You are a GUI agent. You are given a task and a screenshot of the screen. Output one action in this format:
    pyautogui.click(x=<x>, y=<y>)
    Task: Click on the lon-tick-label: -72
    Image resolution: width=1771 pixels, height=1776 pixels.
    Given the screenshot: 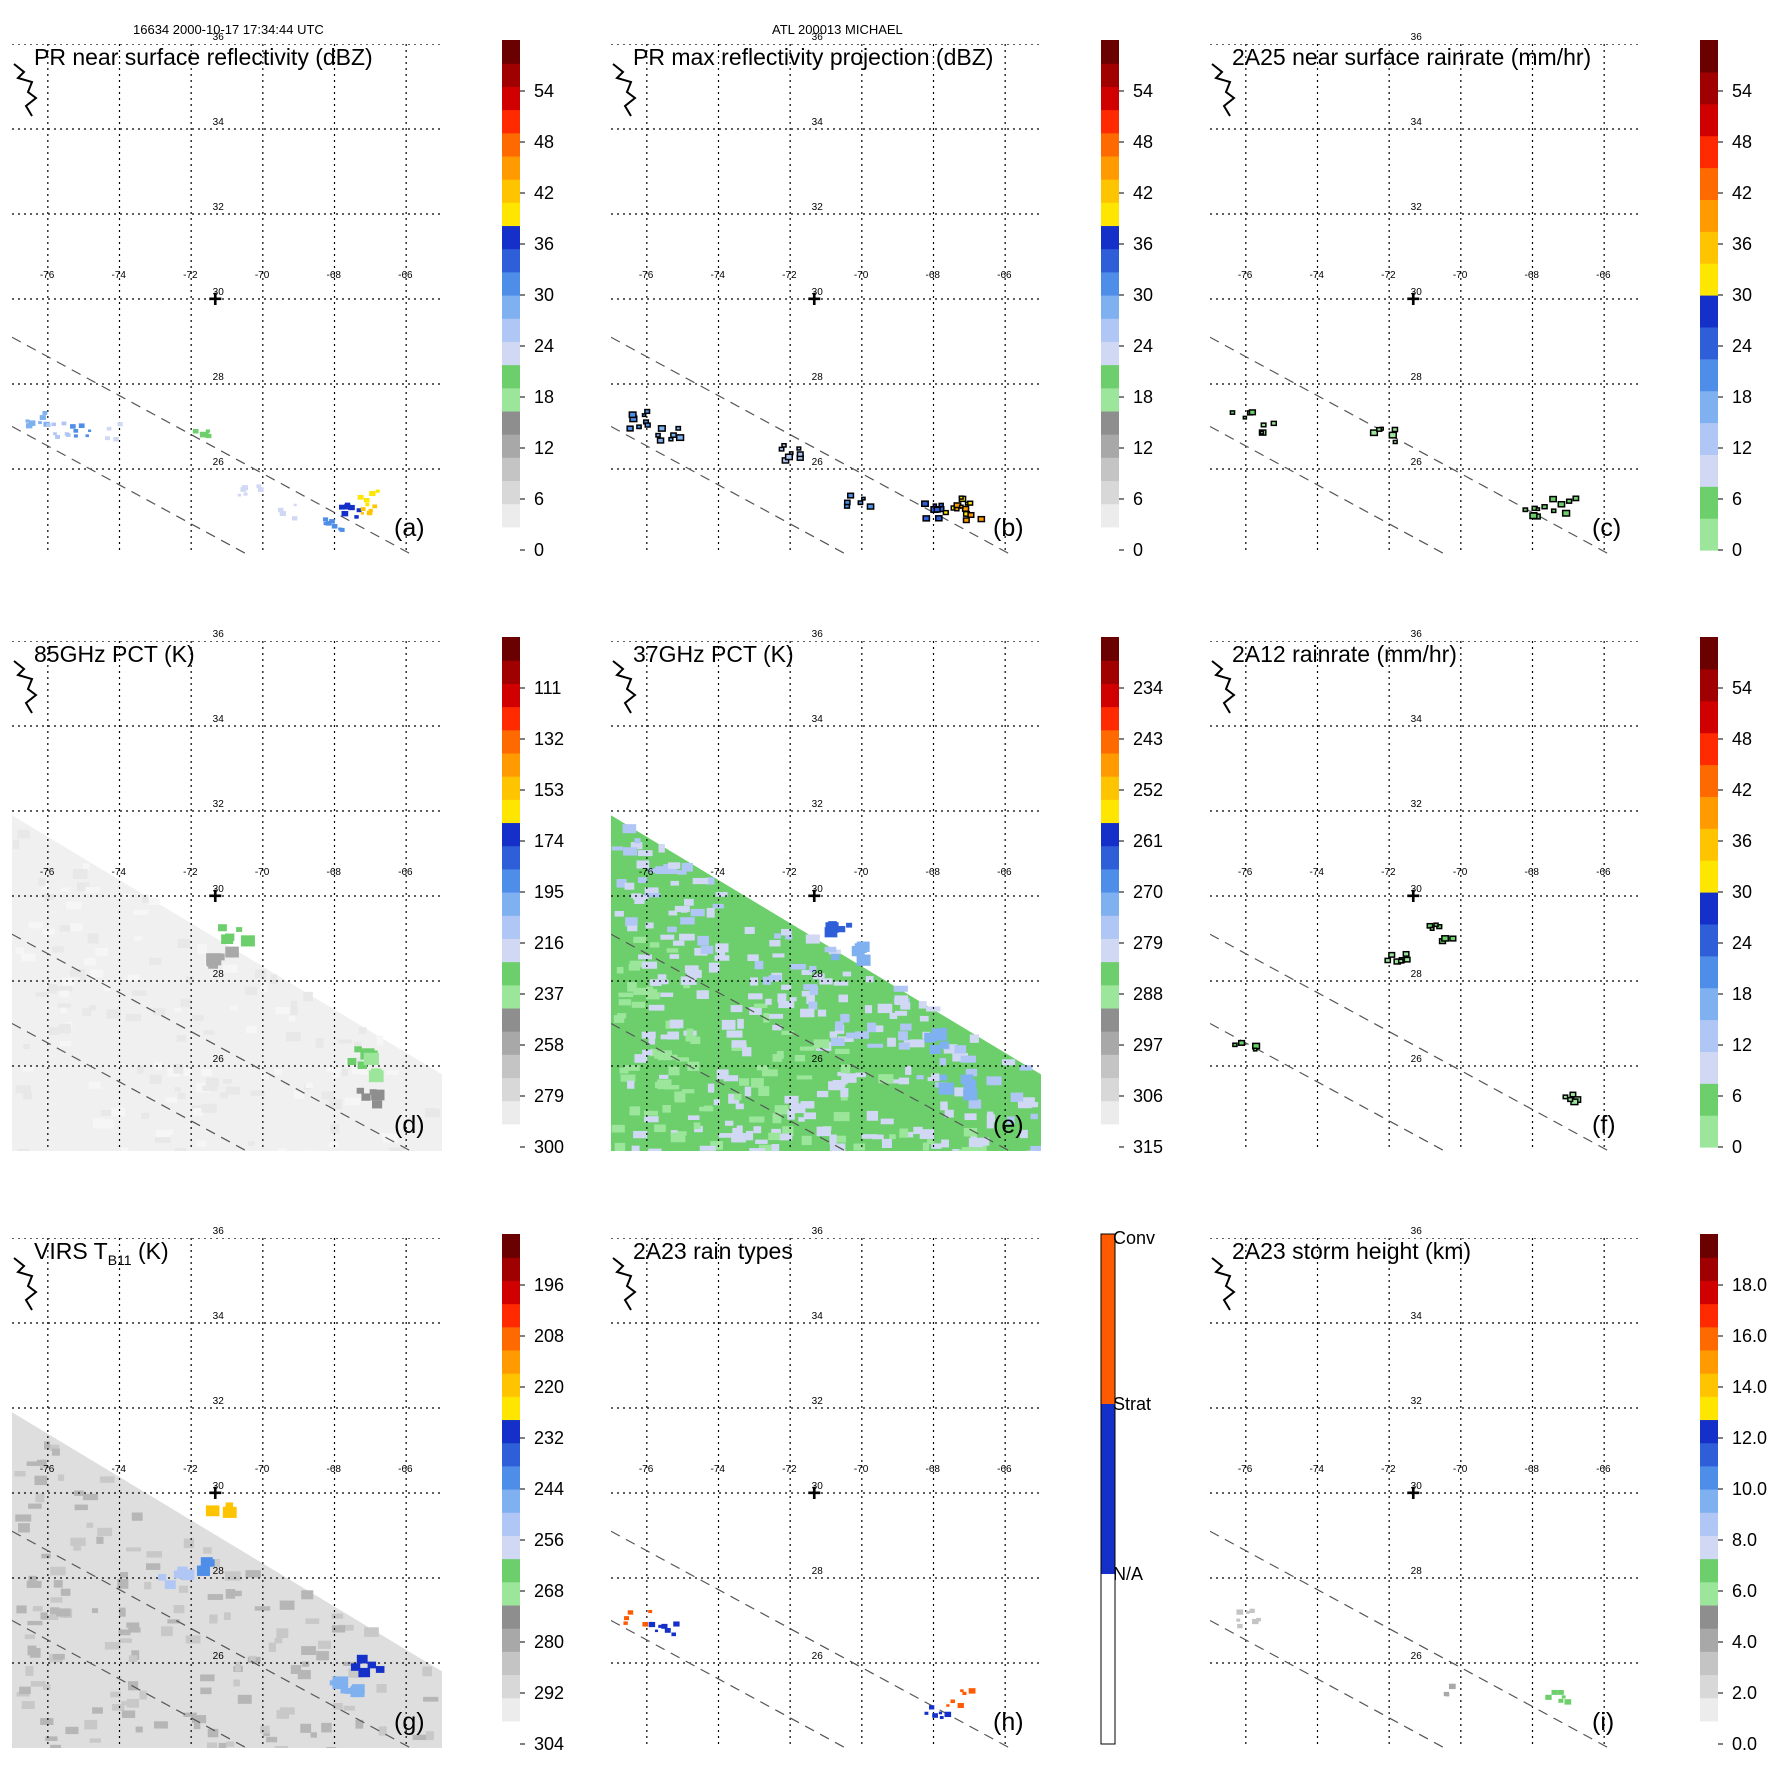 What is the action you would take?
    pyautogui.click(x=1388, y=1469)
    